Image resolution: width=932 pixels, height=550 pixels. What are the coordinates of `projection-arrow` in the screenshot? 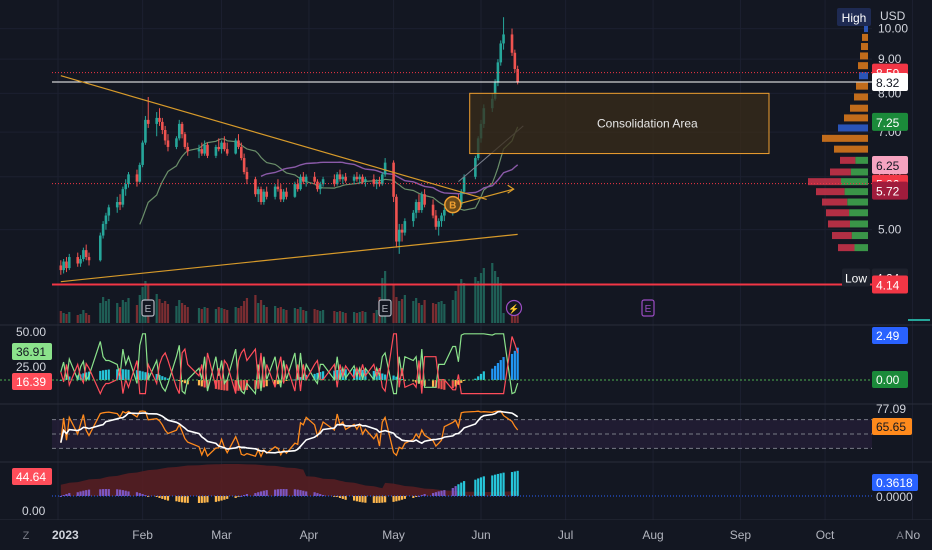 It's located at (484, 197).